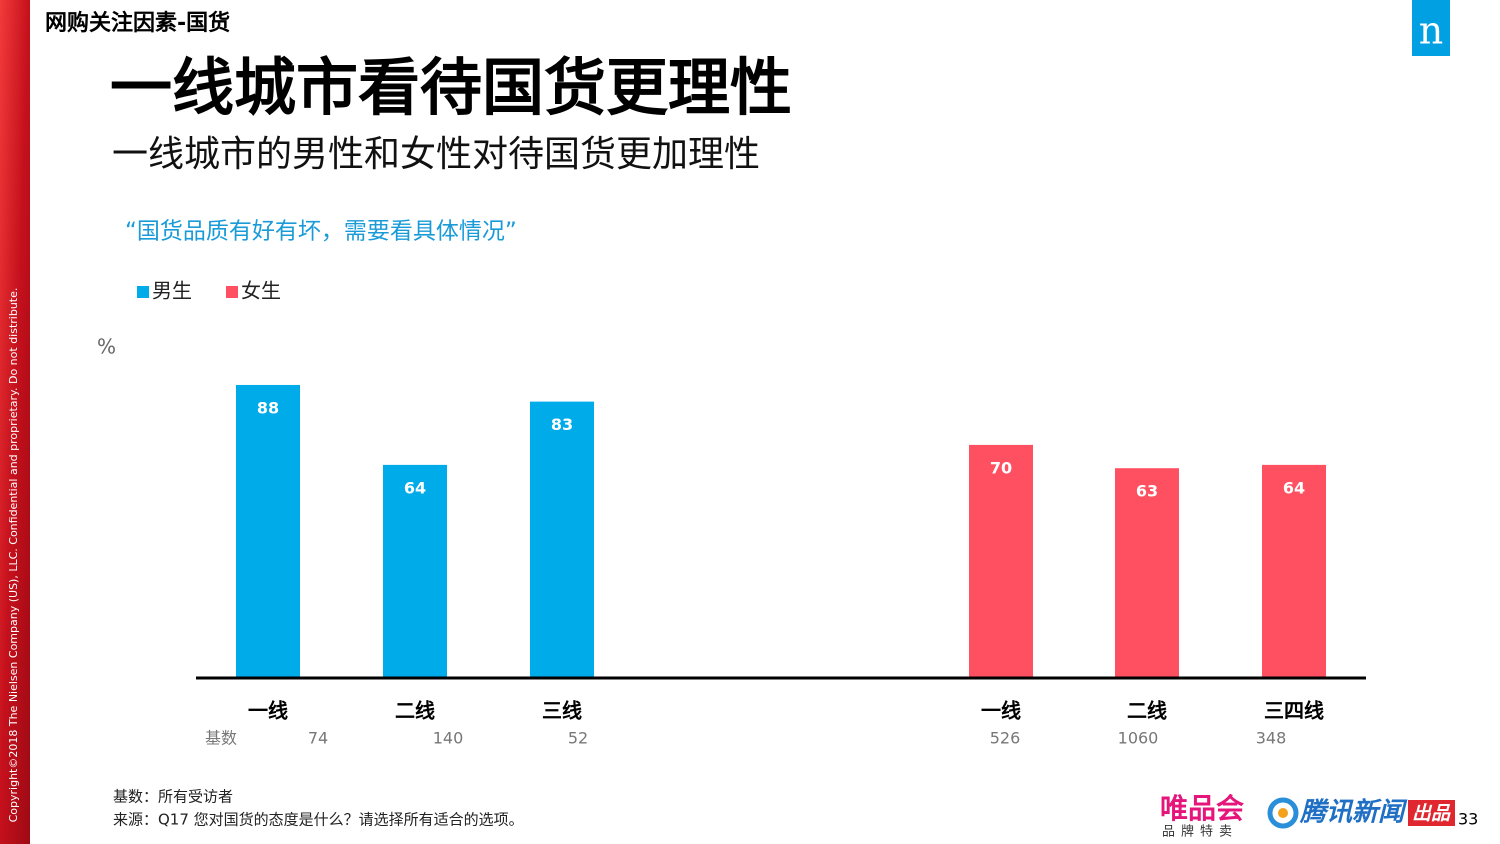  I want to click on brand-logo: 腾讯新闻, so click(1353, 813).